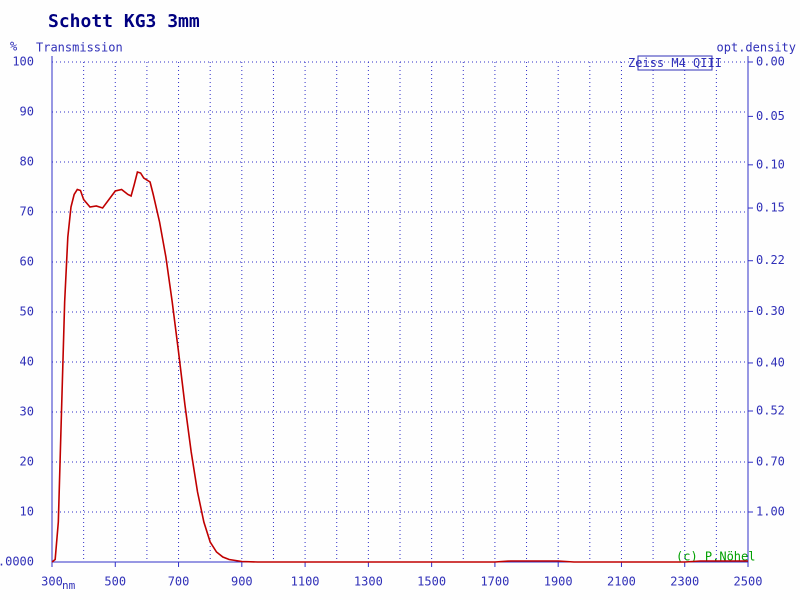 This screenshot has width=800, height=600. I want to click on y2-axis-label: opt.density, so click(756, 48).